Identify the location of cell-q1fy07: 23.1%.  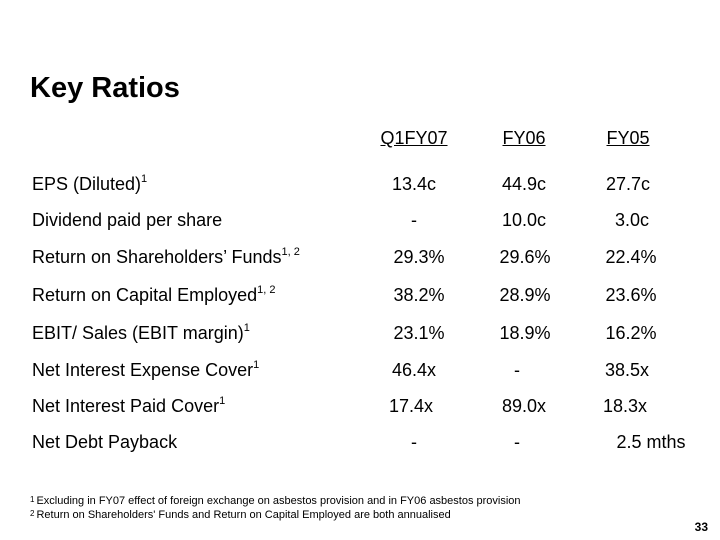
(419, 333).